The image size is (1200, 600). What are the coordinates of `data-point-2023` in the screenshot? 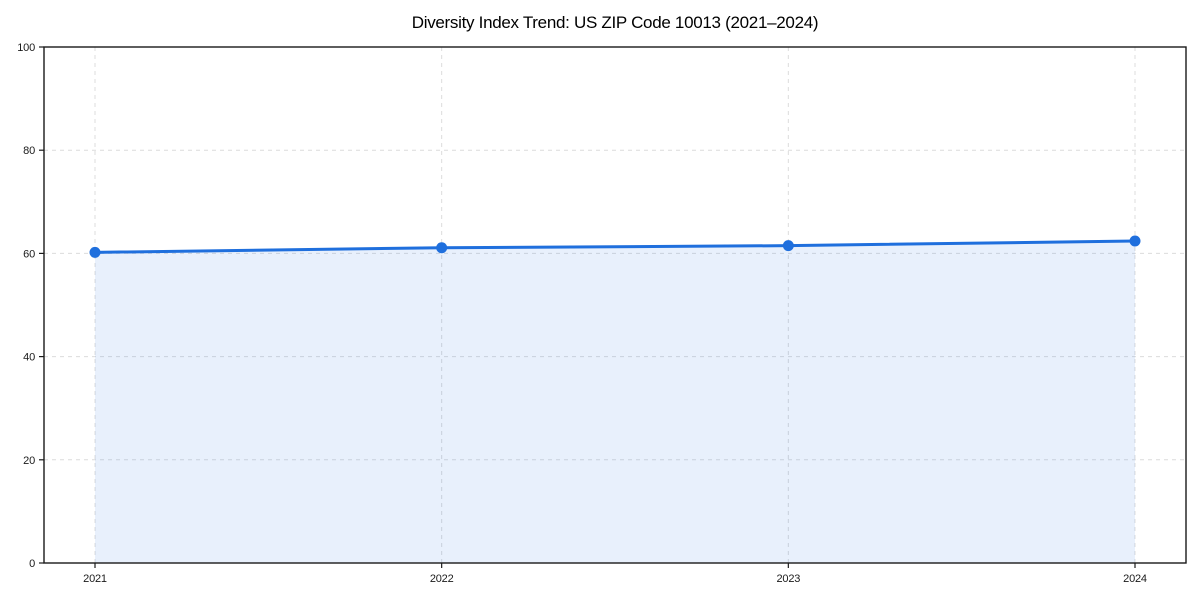 It's located at (788, 246).